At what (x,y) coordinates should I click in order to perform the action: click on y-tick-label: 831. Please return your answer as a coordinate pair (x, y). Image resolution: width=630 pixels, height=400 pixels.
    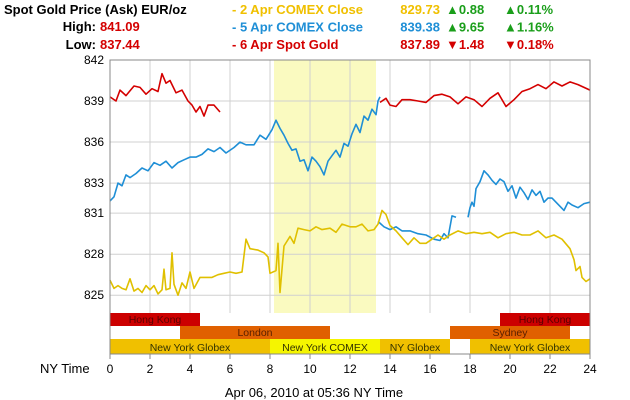
    Looking at the image, I should click on (94, 213).